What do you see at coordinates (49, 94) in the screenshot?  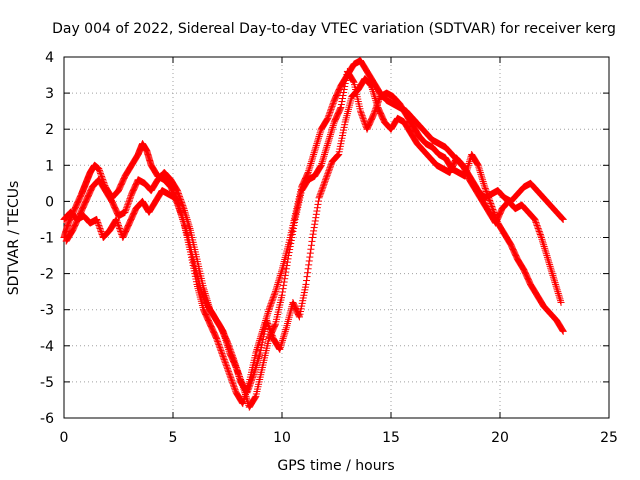 I see `y-tick-label: 3` at bounding box center [49, 94].